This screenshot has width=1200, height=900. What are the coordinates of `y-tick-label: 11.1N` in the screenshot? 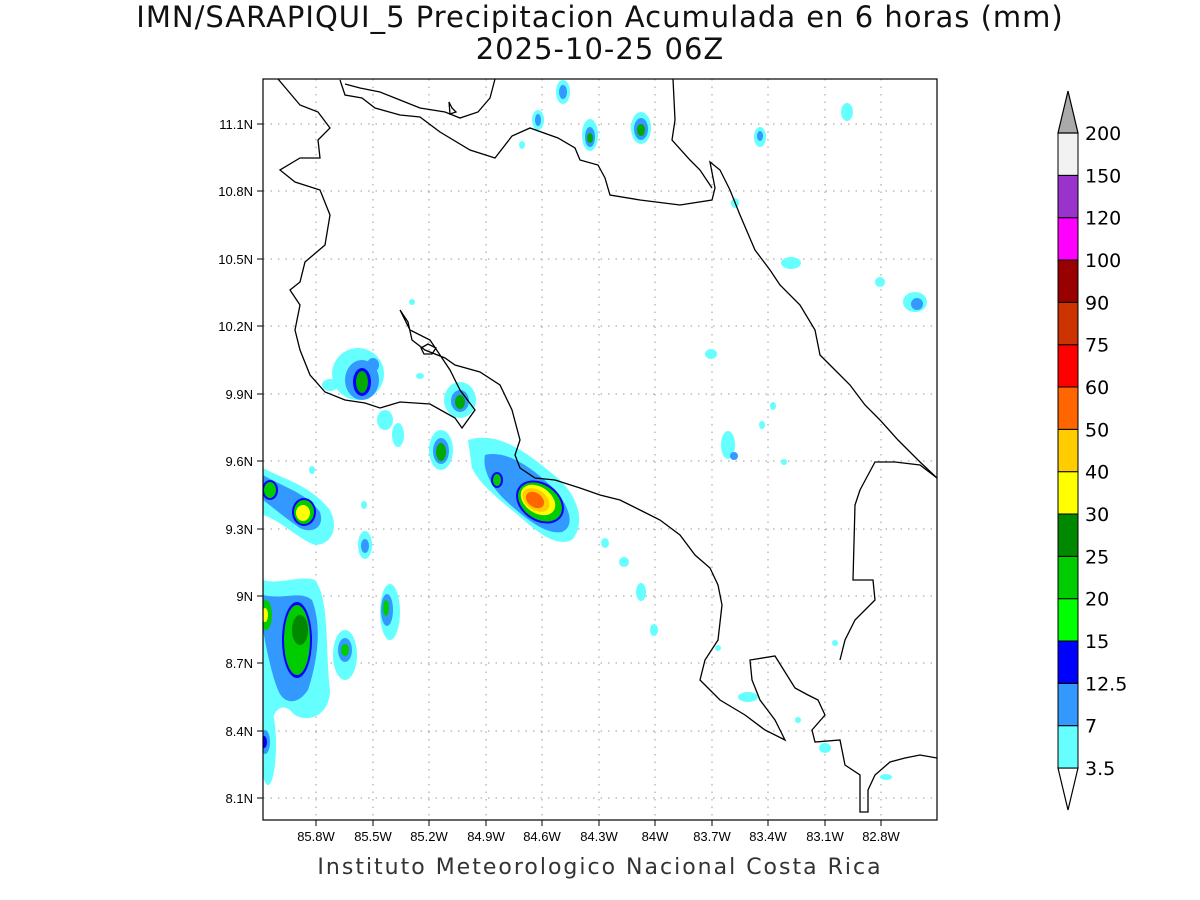 It's located at (236, 124).